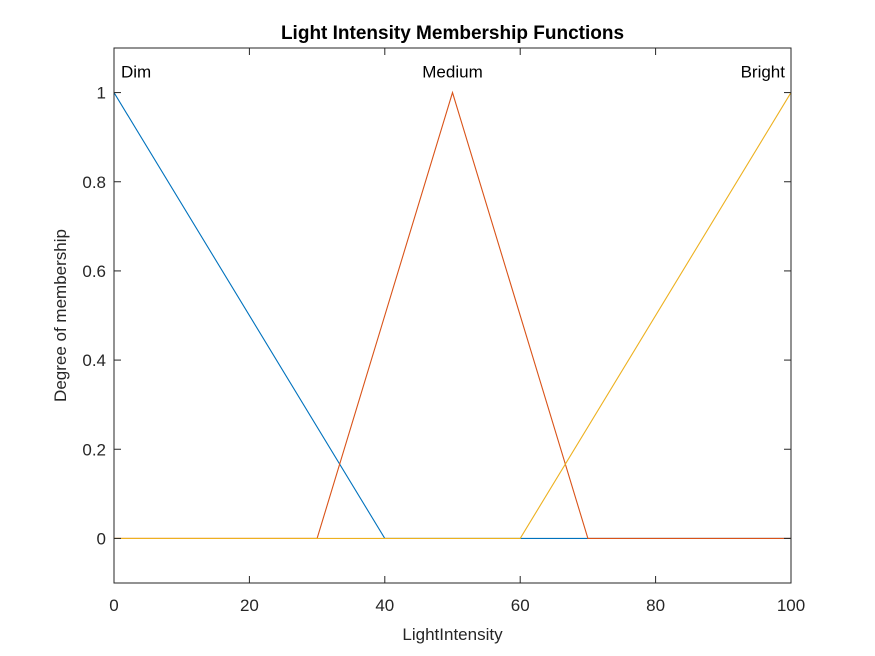 Image resolution: width=875 pixels, height=656 pixels. I want to click on series-labels: Dim Medium Bright, so click(453, 72).